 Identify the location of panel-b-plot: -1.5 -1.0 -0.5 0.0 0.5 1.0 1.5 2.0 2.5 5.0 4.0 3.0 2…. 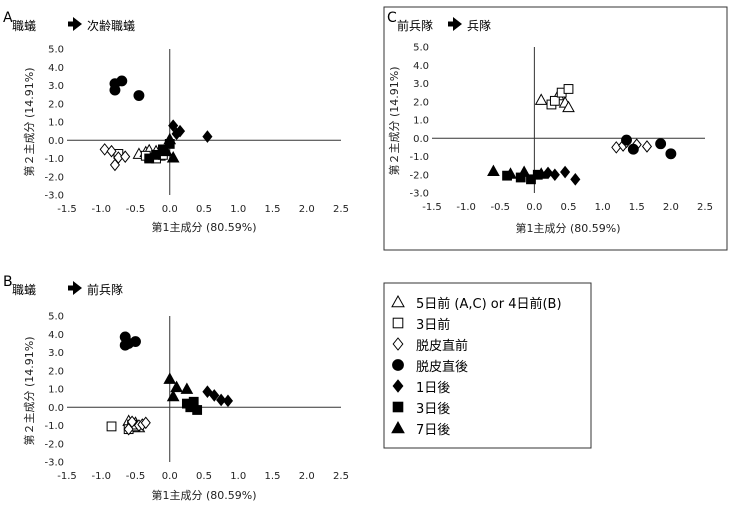
(196, 397).